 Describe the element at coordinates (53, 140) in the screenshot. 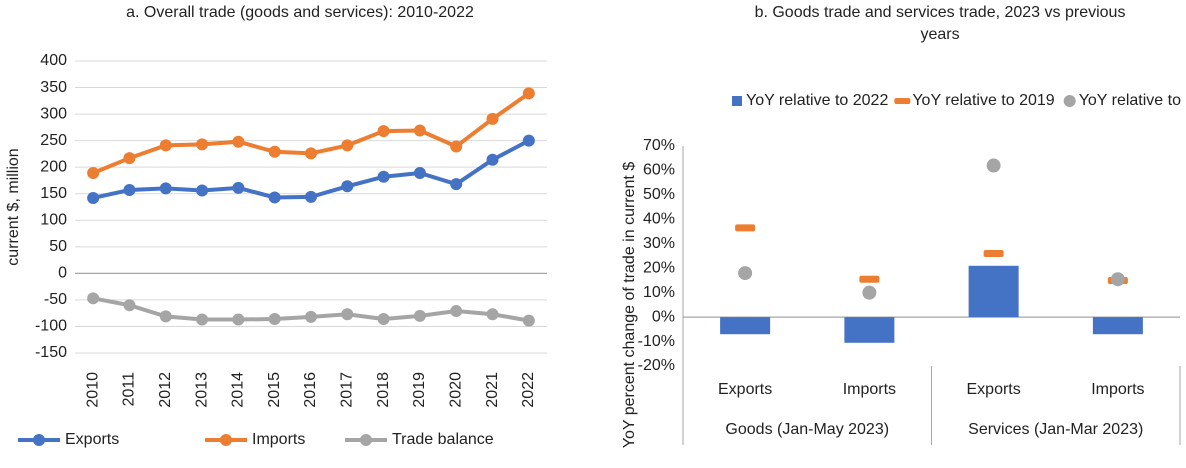

I see `y-tick-label: 250` at that location.